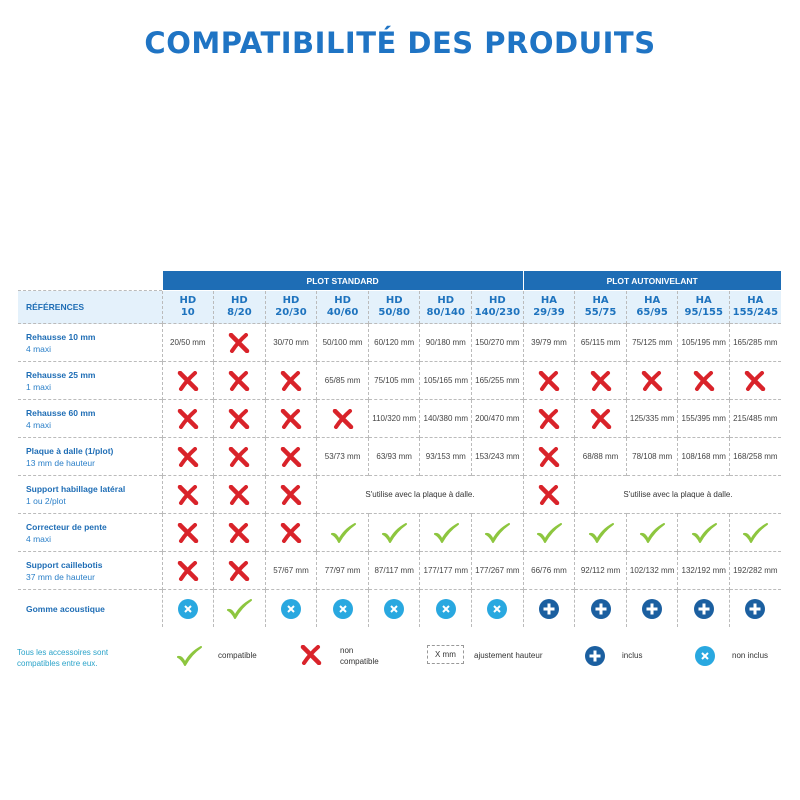 The height and width of the screenshot is (800, 800). I want to click on legend-text: compatible, so click(359, 661).